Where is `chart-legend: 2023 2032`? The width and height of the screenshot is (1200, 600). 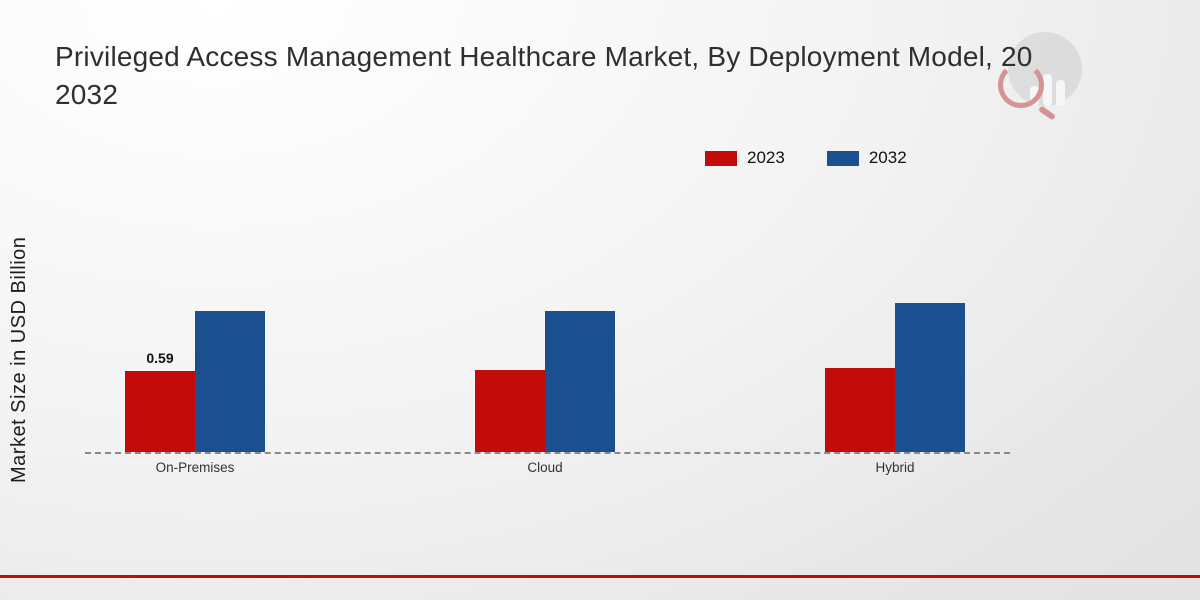 chart-legend: 2023 2032 is located at coordinates (806, 158).